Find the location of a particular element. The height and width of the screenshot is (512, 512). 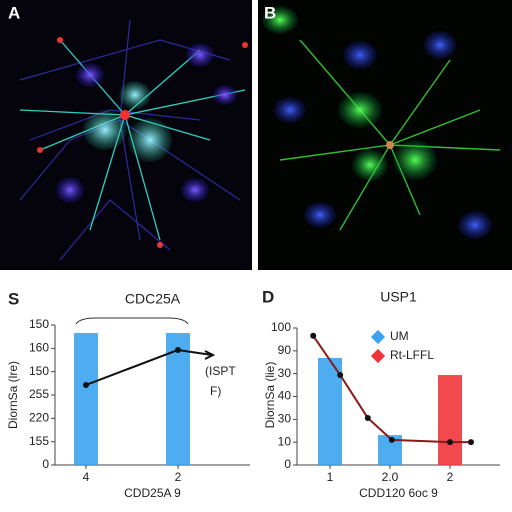

panel-label: D is located at coordinates (268, 296).